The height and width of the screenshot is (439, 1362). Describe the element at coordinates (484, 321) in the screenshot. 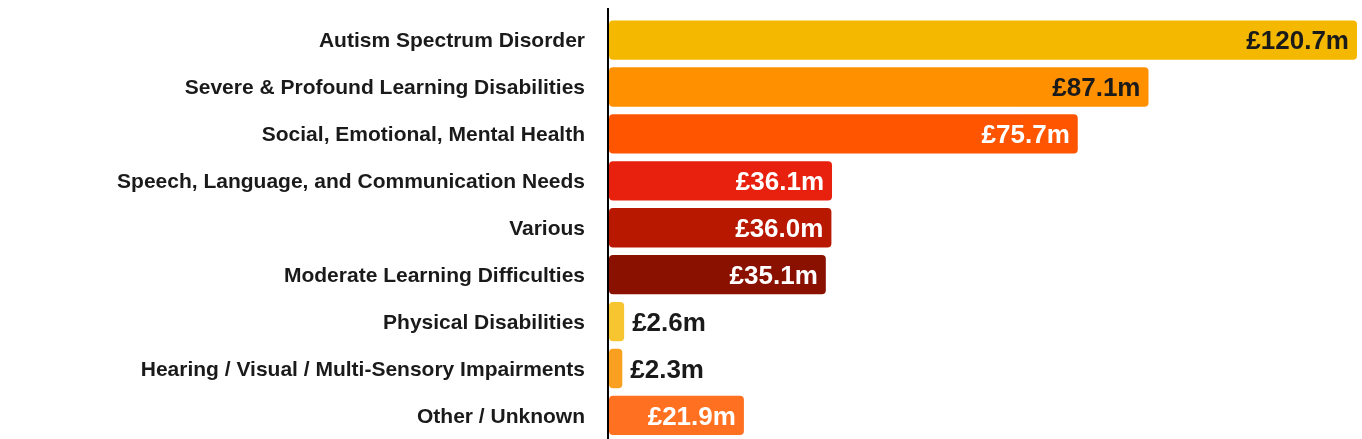

I see `y-tick-label: Physical Disabilities` at that location.